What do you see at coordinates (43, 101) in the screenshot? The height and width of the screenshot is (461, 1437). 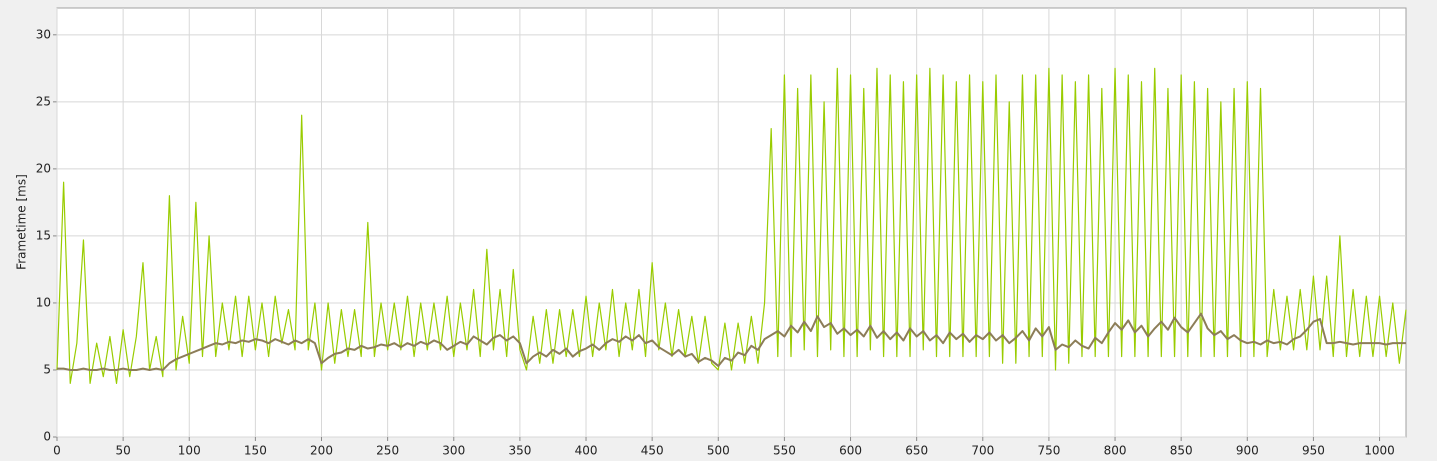 I see `y-tick-label: 25` at bounding box center [43, 101].